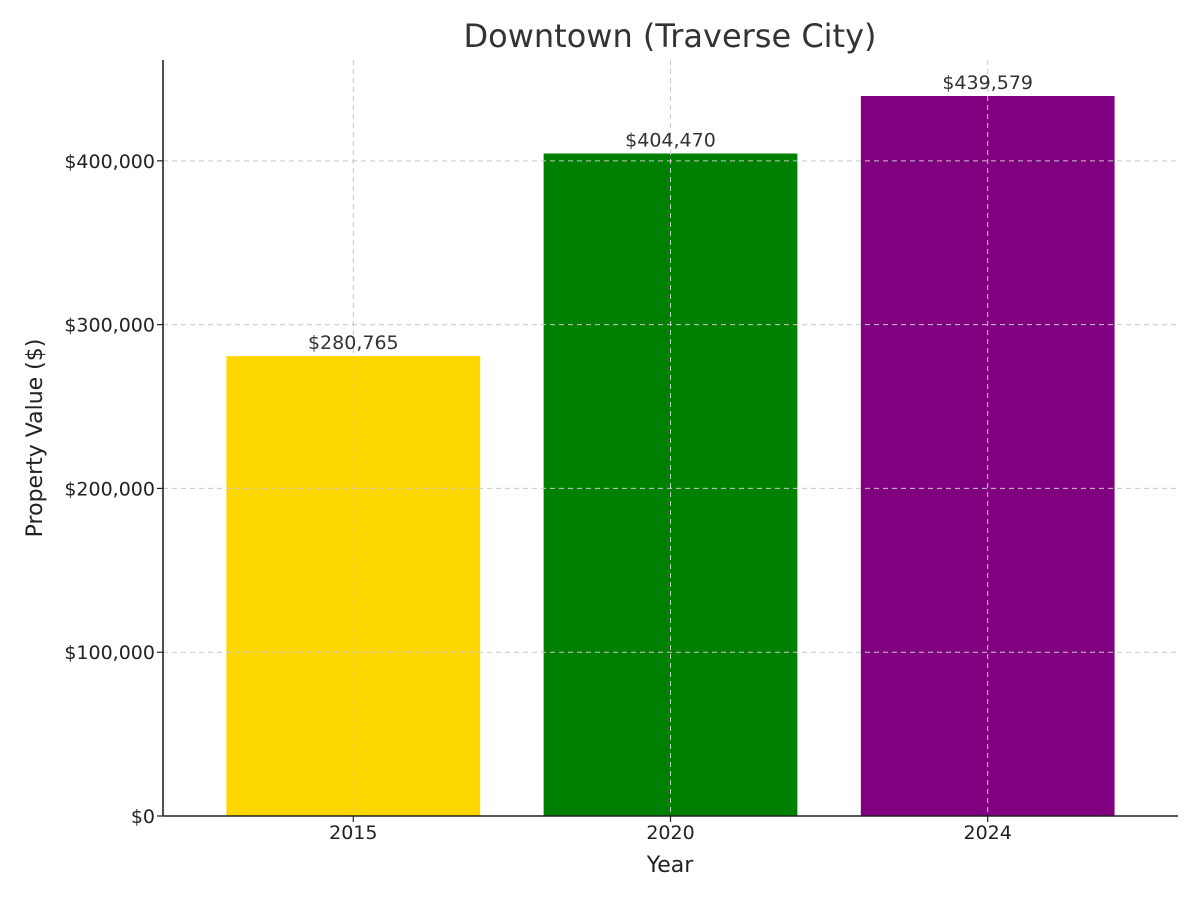  What do you see at coordinates (670, 833) in the screenshot?
I see `x-tick-label: 2020` at bounding box center [670, 833].